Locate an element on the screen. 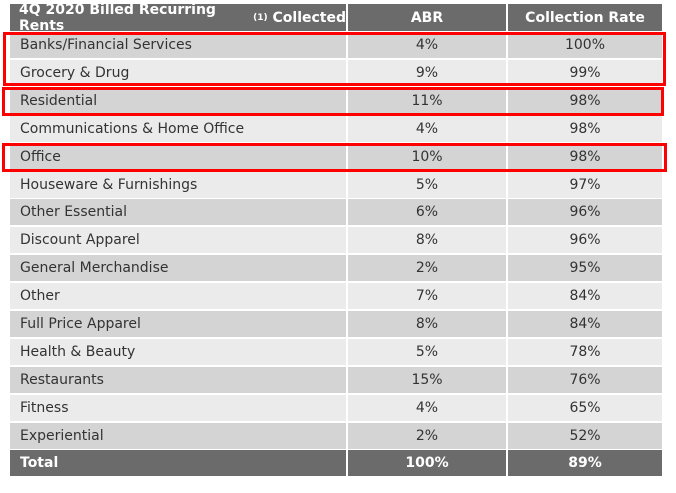 The height and width of the screenshot is (493, 676). row-collection-rate: 65% is located at coordinates (585, 407).